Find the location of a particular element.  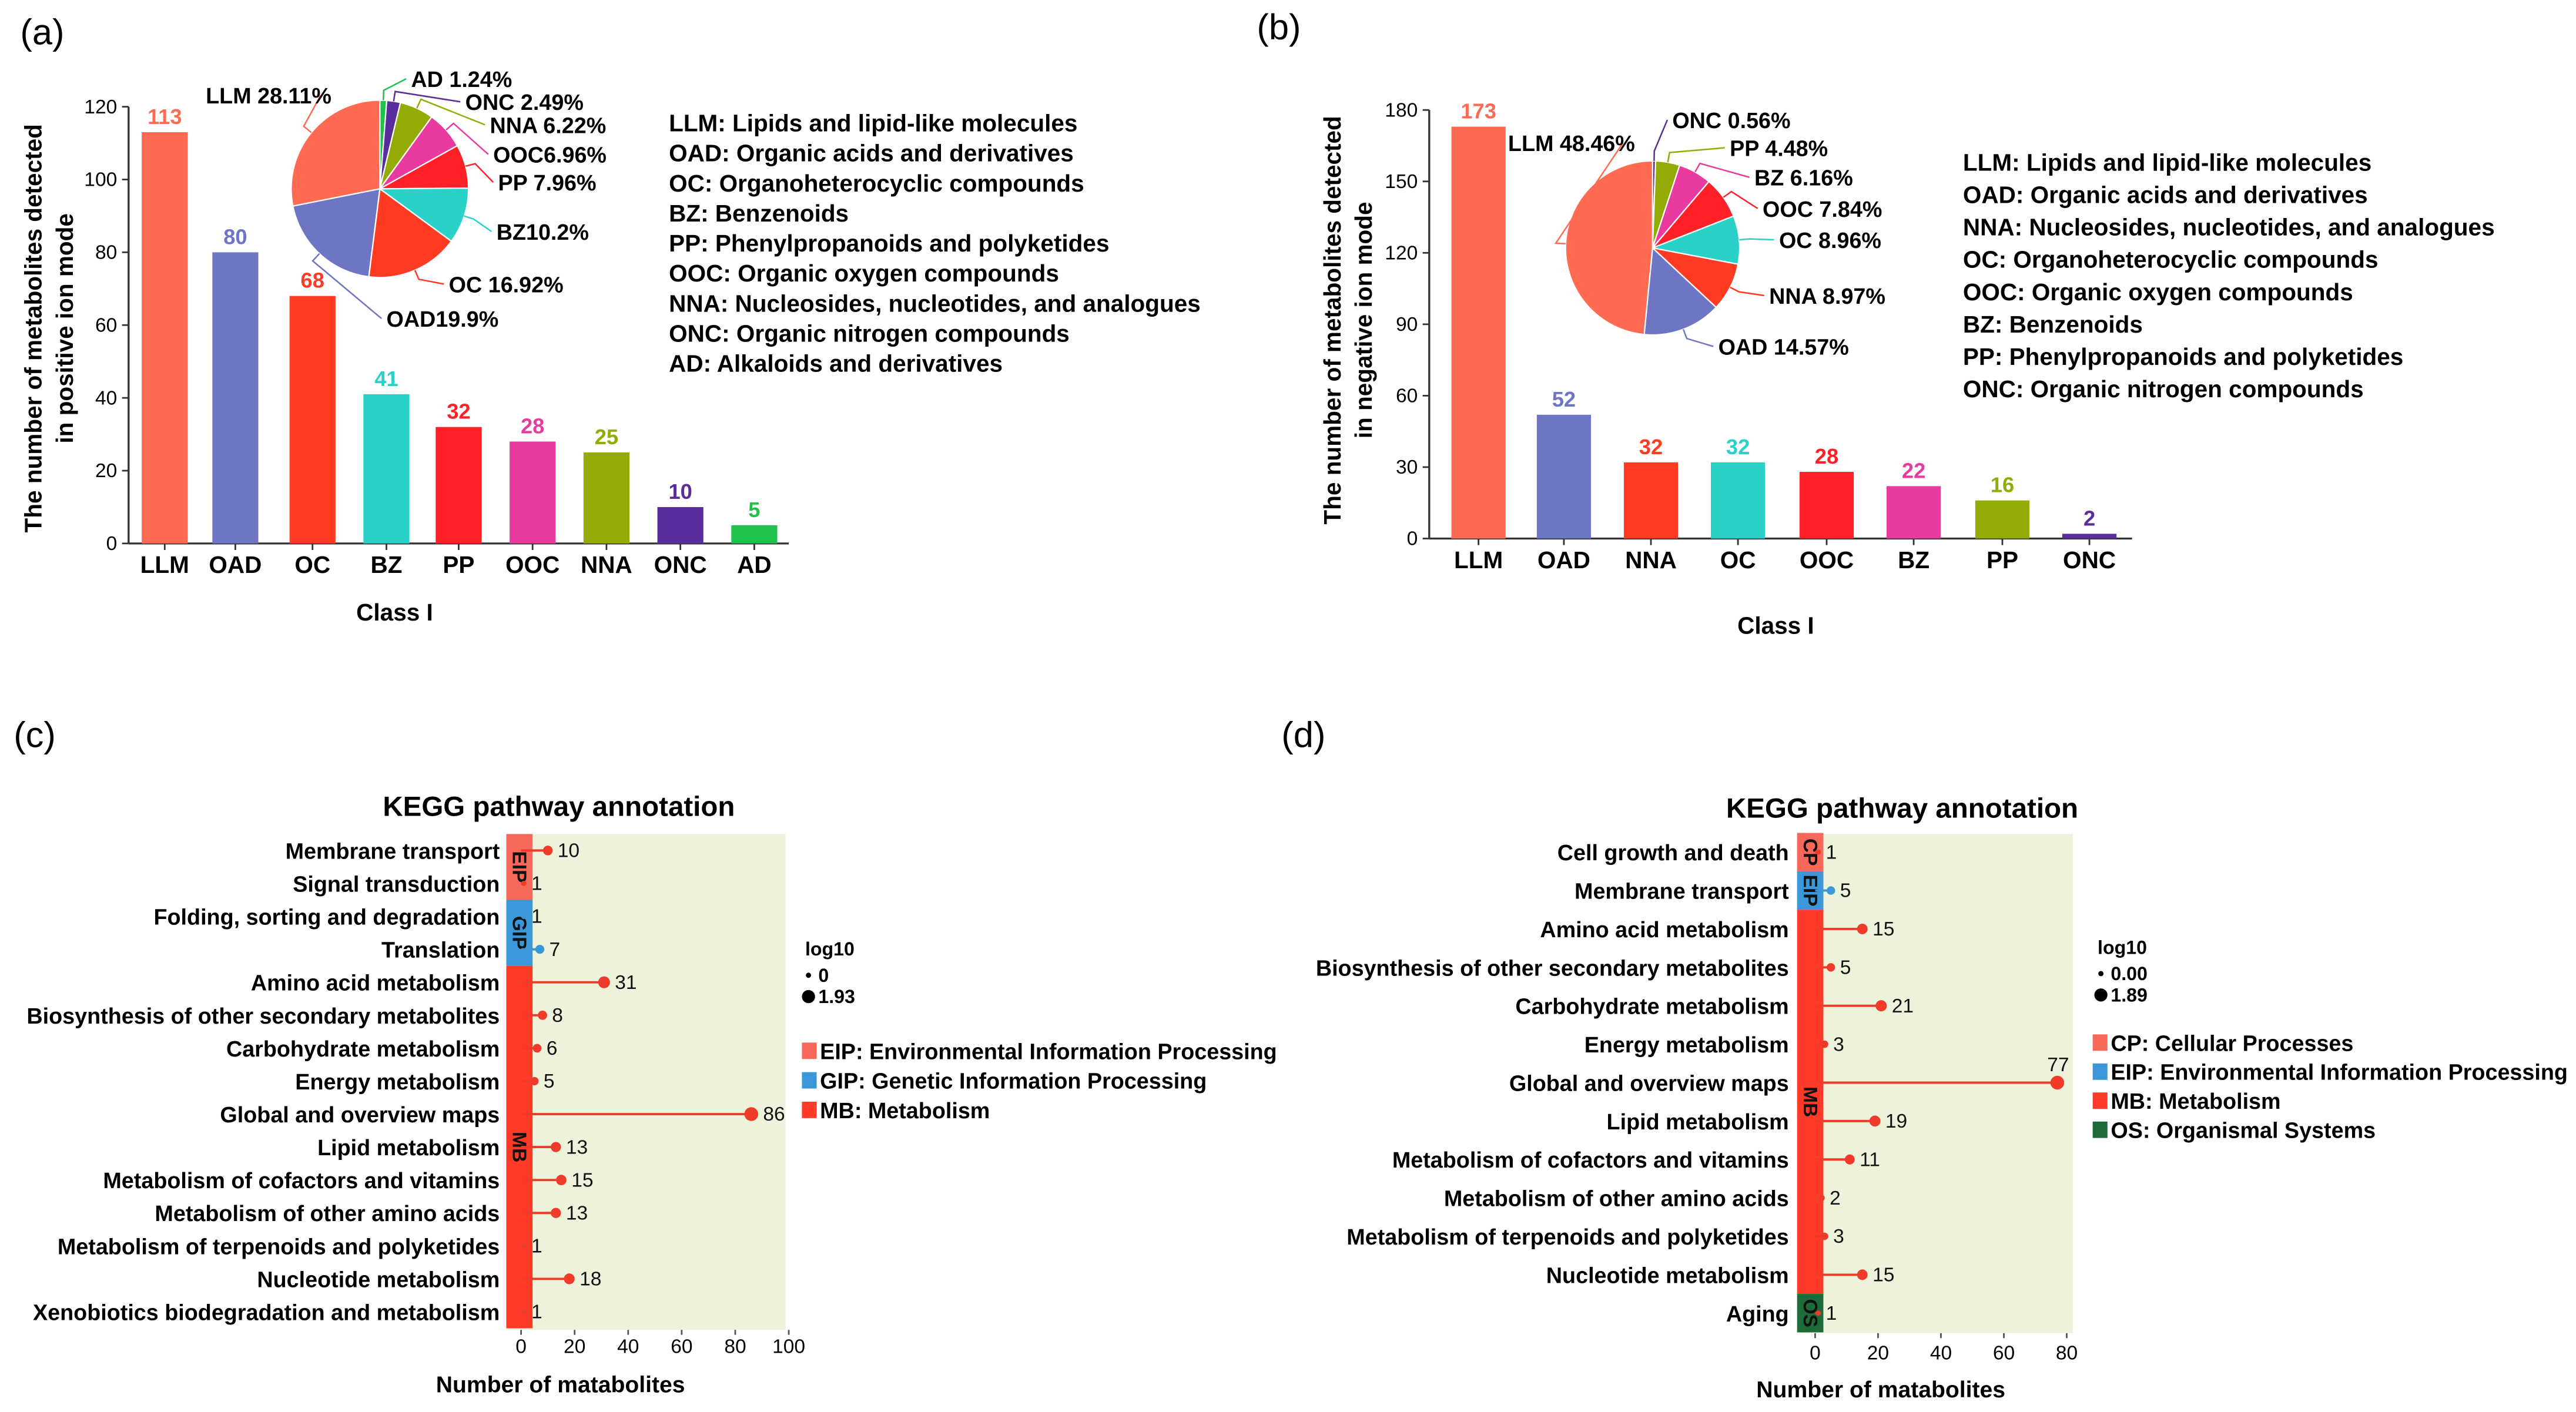

size-legend-title: log10 is located at coordinates (2122, 947).